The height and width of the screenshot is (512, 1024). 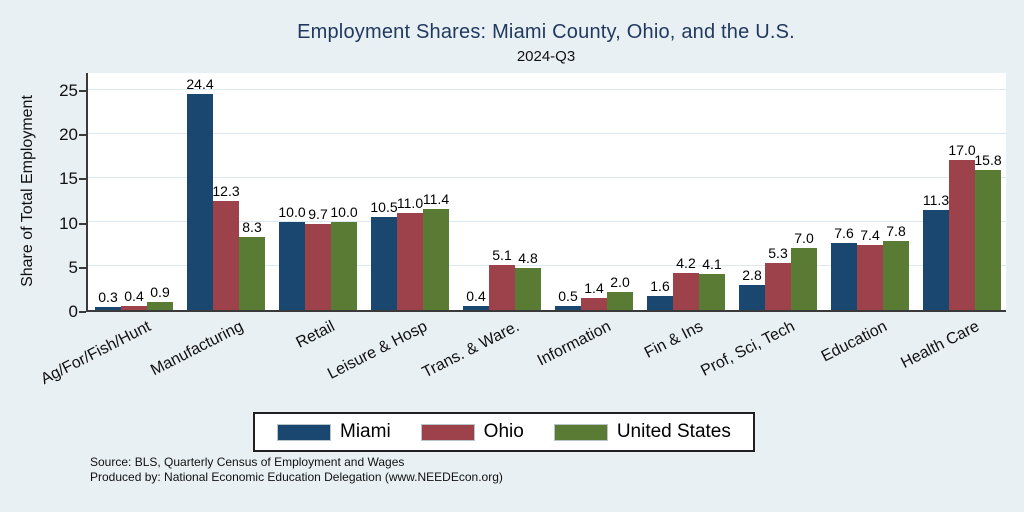 I want to click on x-tick-label: Information, so click(x=574, y=344).